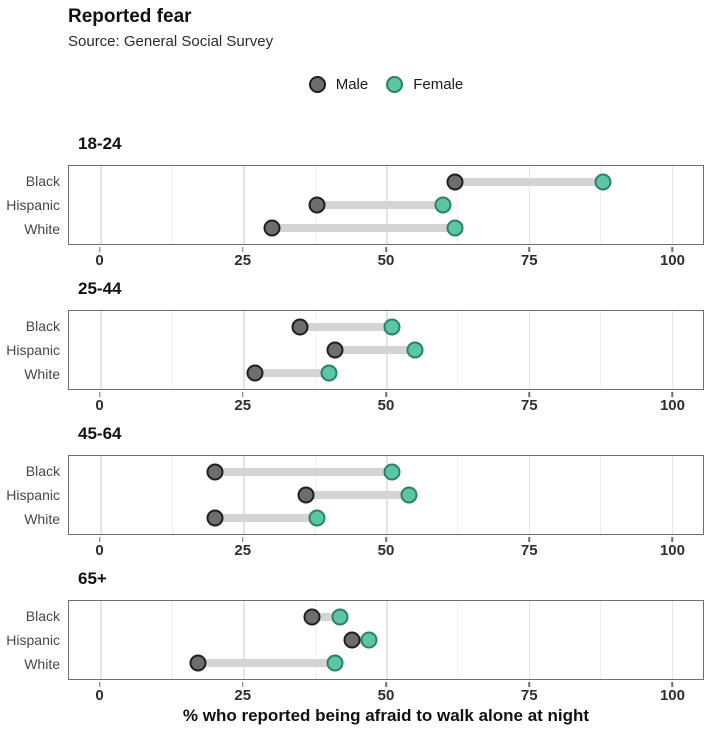 The width and height of the screenshot is (714, 733). What do you see at coordinates (386, 640) in the screenshot?
I see `panel-65+` at bounding box center [386, 640].